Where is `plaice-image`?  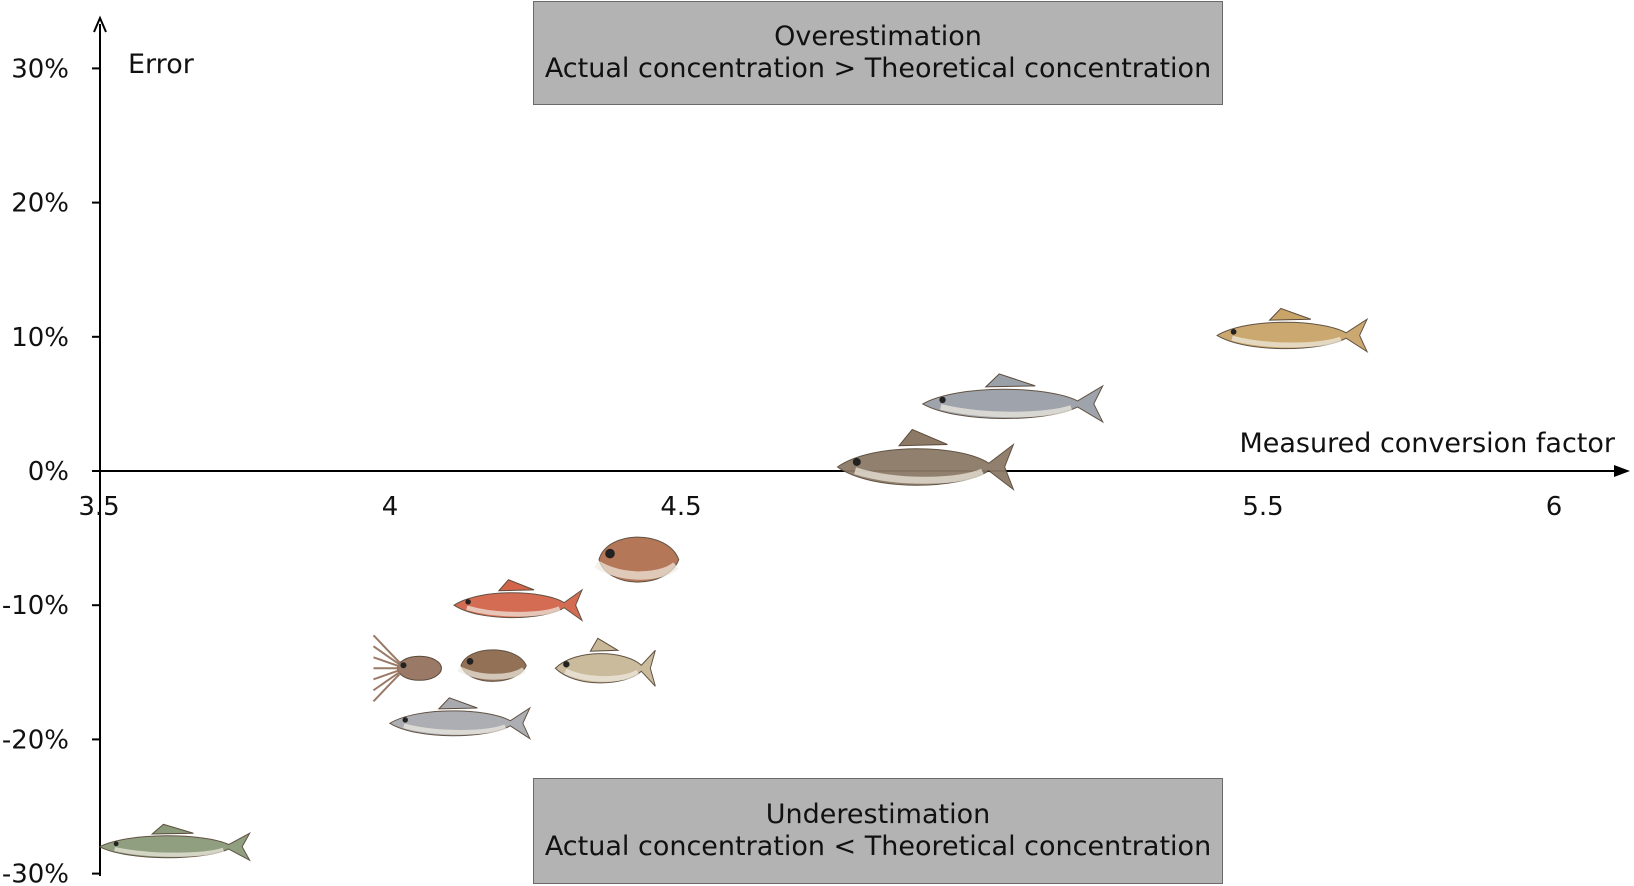
plaice-image is located at coordinates (637, 559).